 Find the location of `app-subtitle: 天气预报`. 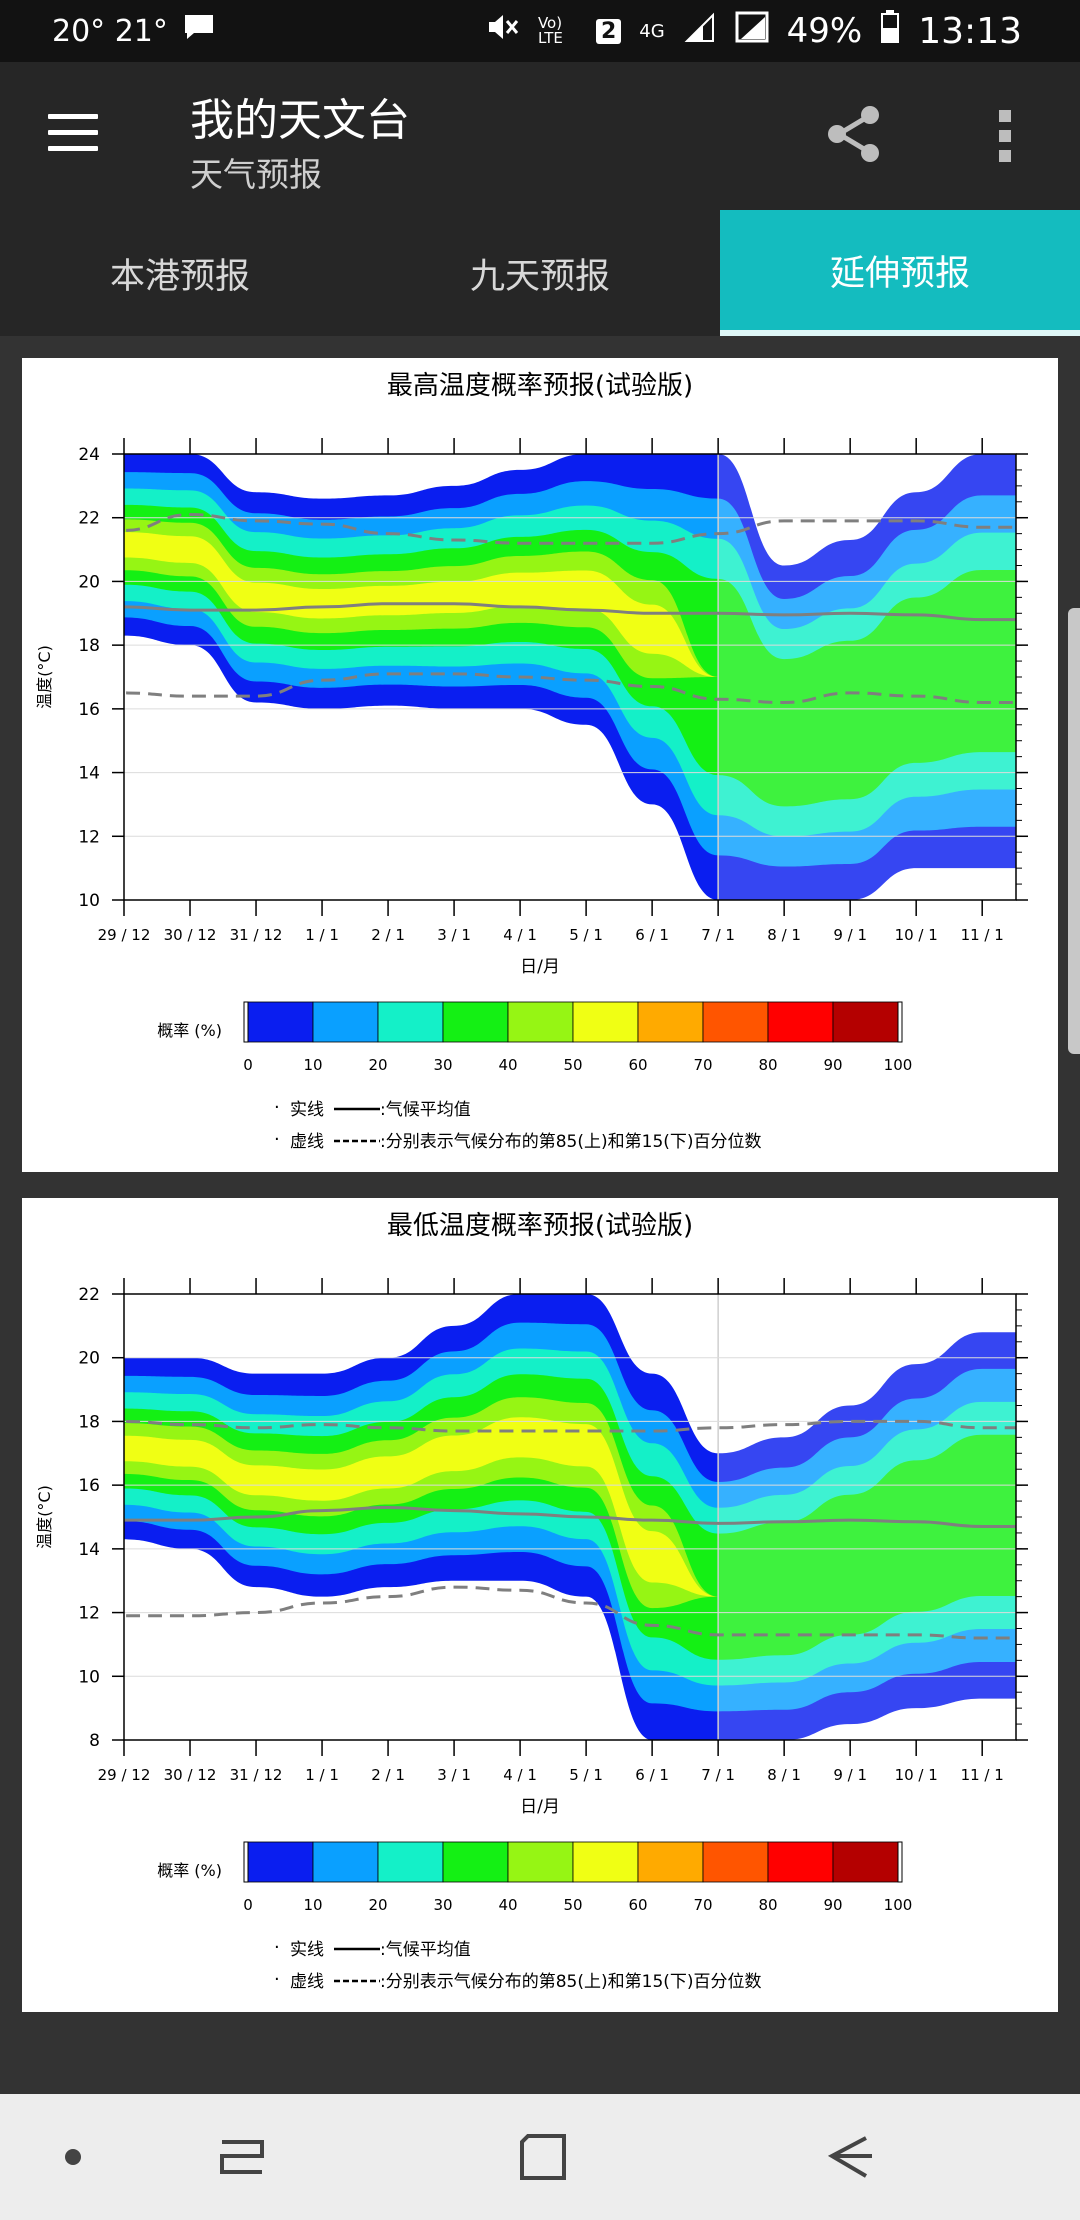

app-subtitle: 天气预报 is located at coordinates (256, 174).